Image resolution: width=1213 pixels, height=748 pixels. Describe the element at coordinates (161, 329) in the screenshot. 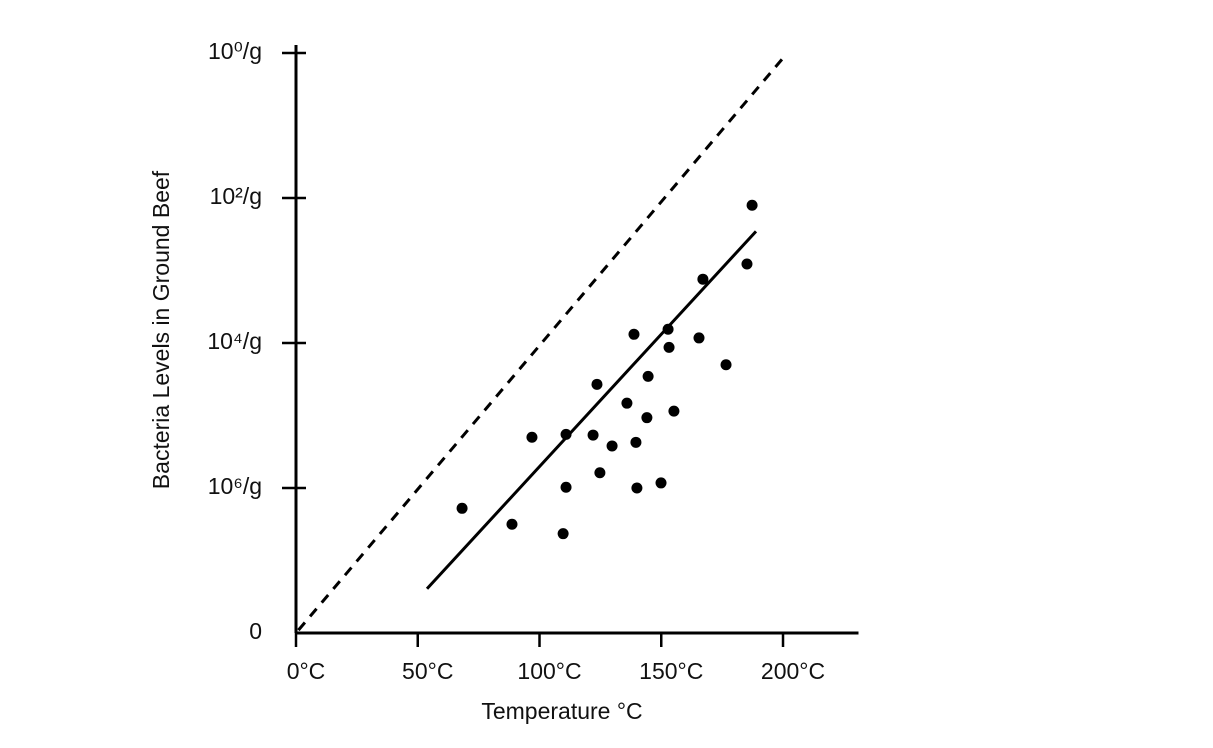

I see `y-axis-title: Bacteria Levels in Ground Beef` at that location.